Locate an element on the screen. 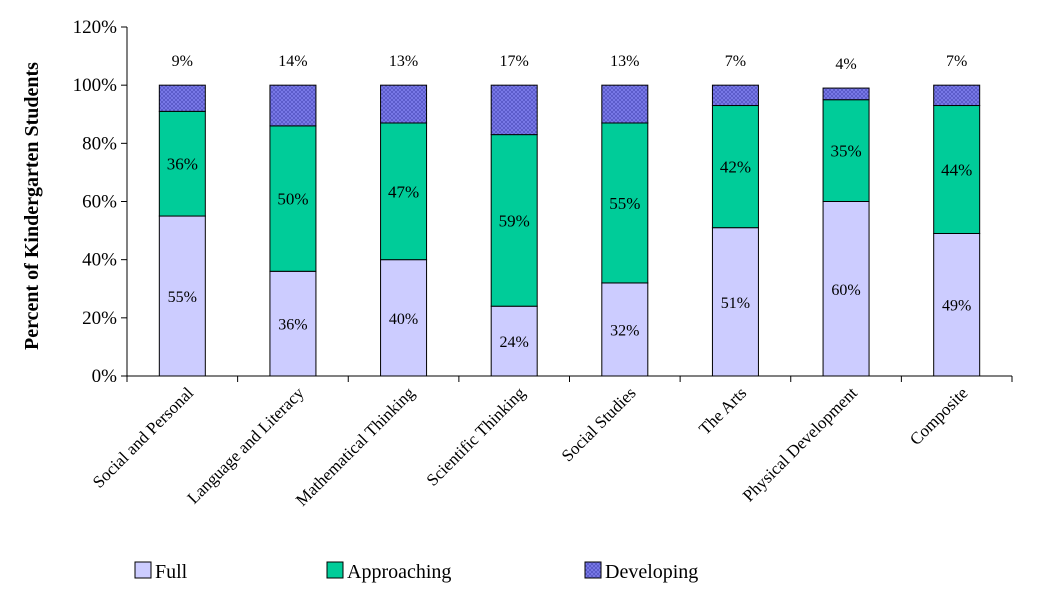  data-label: 32% is located at coordinates (624, 330).